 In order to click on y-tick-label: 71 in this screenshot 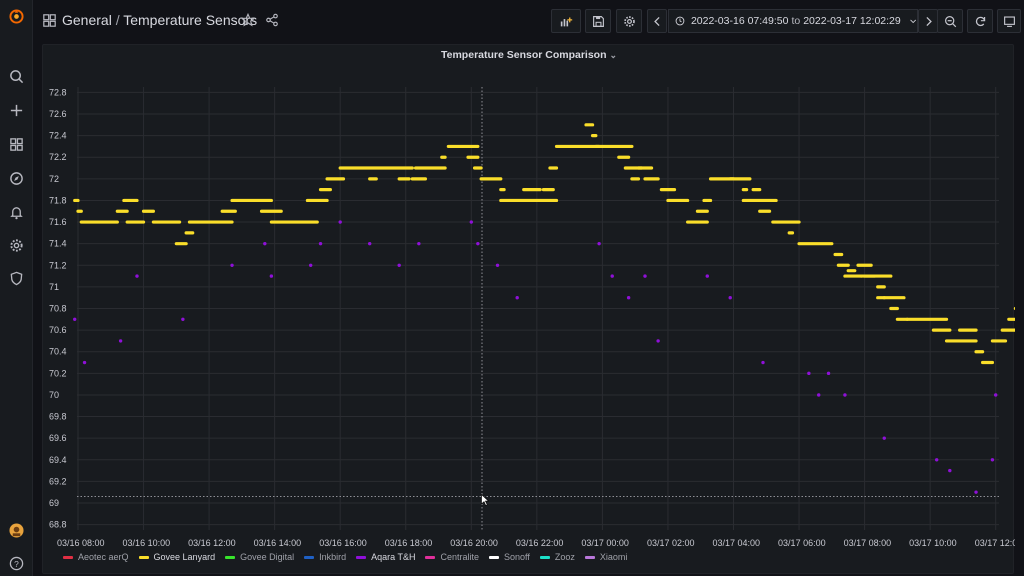, I will do `click(54, 287)`.